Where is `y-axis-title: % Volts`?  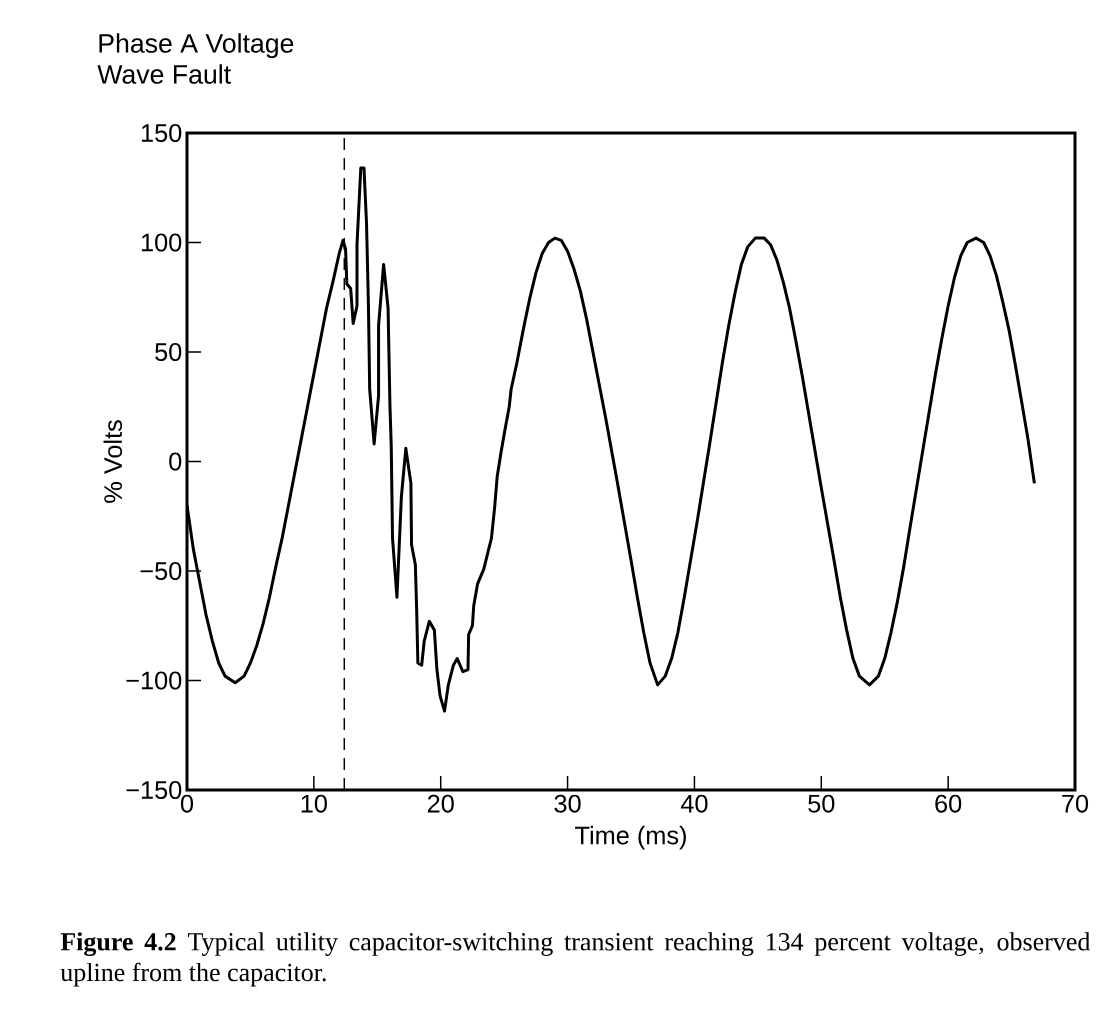 y-axis-title: % Volts is located at coordinates (113, 461).